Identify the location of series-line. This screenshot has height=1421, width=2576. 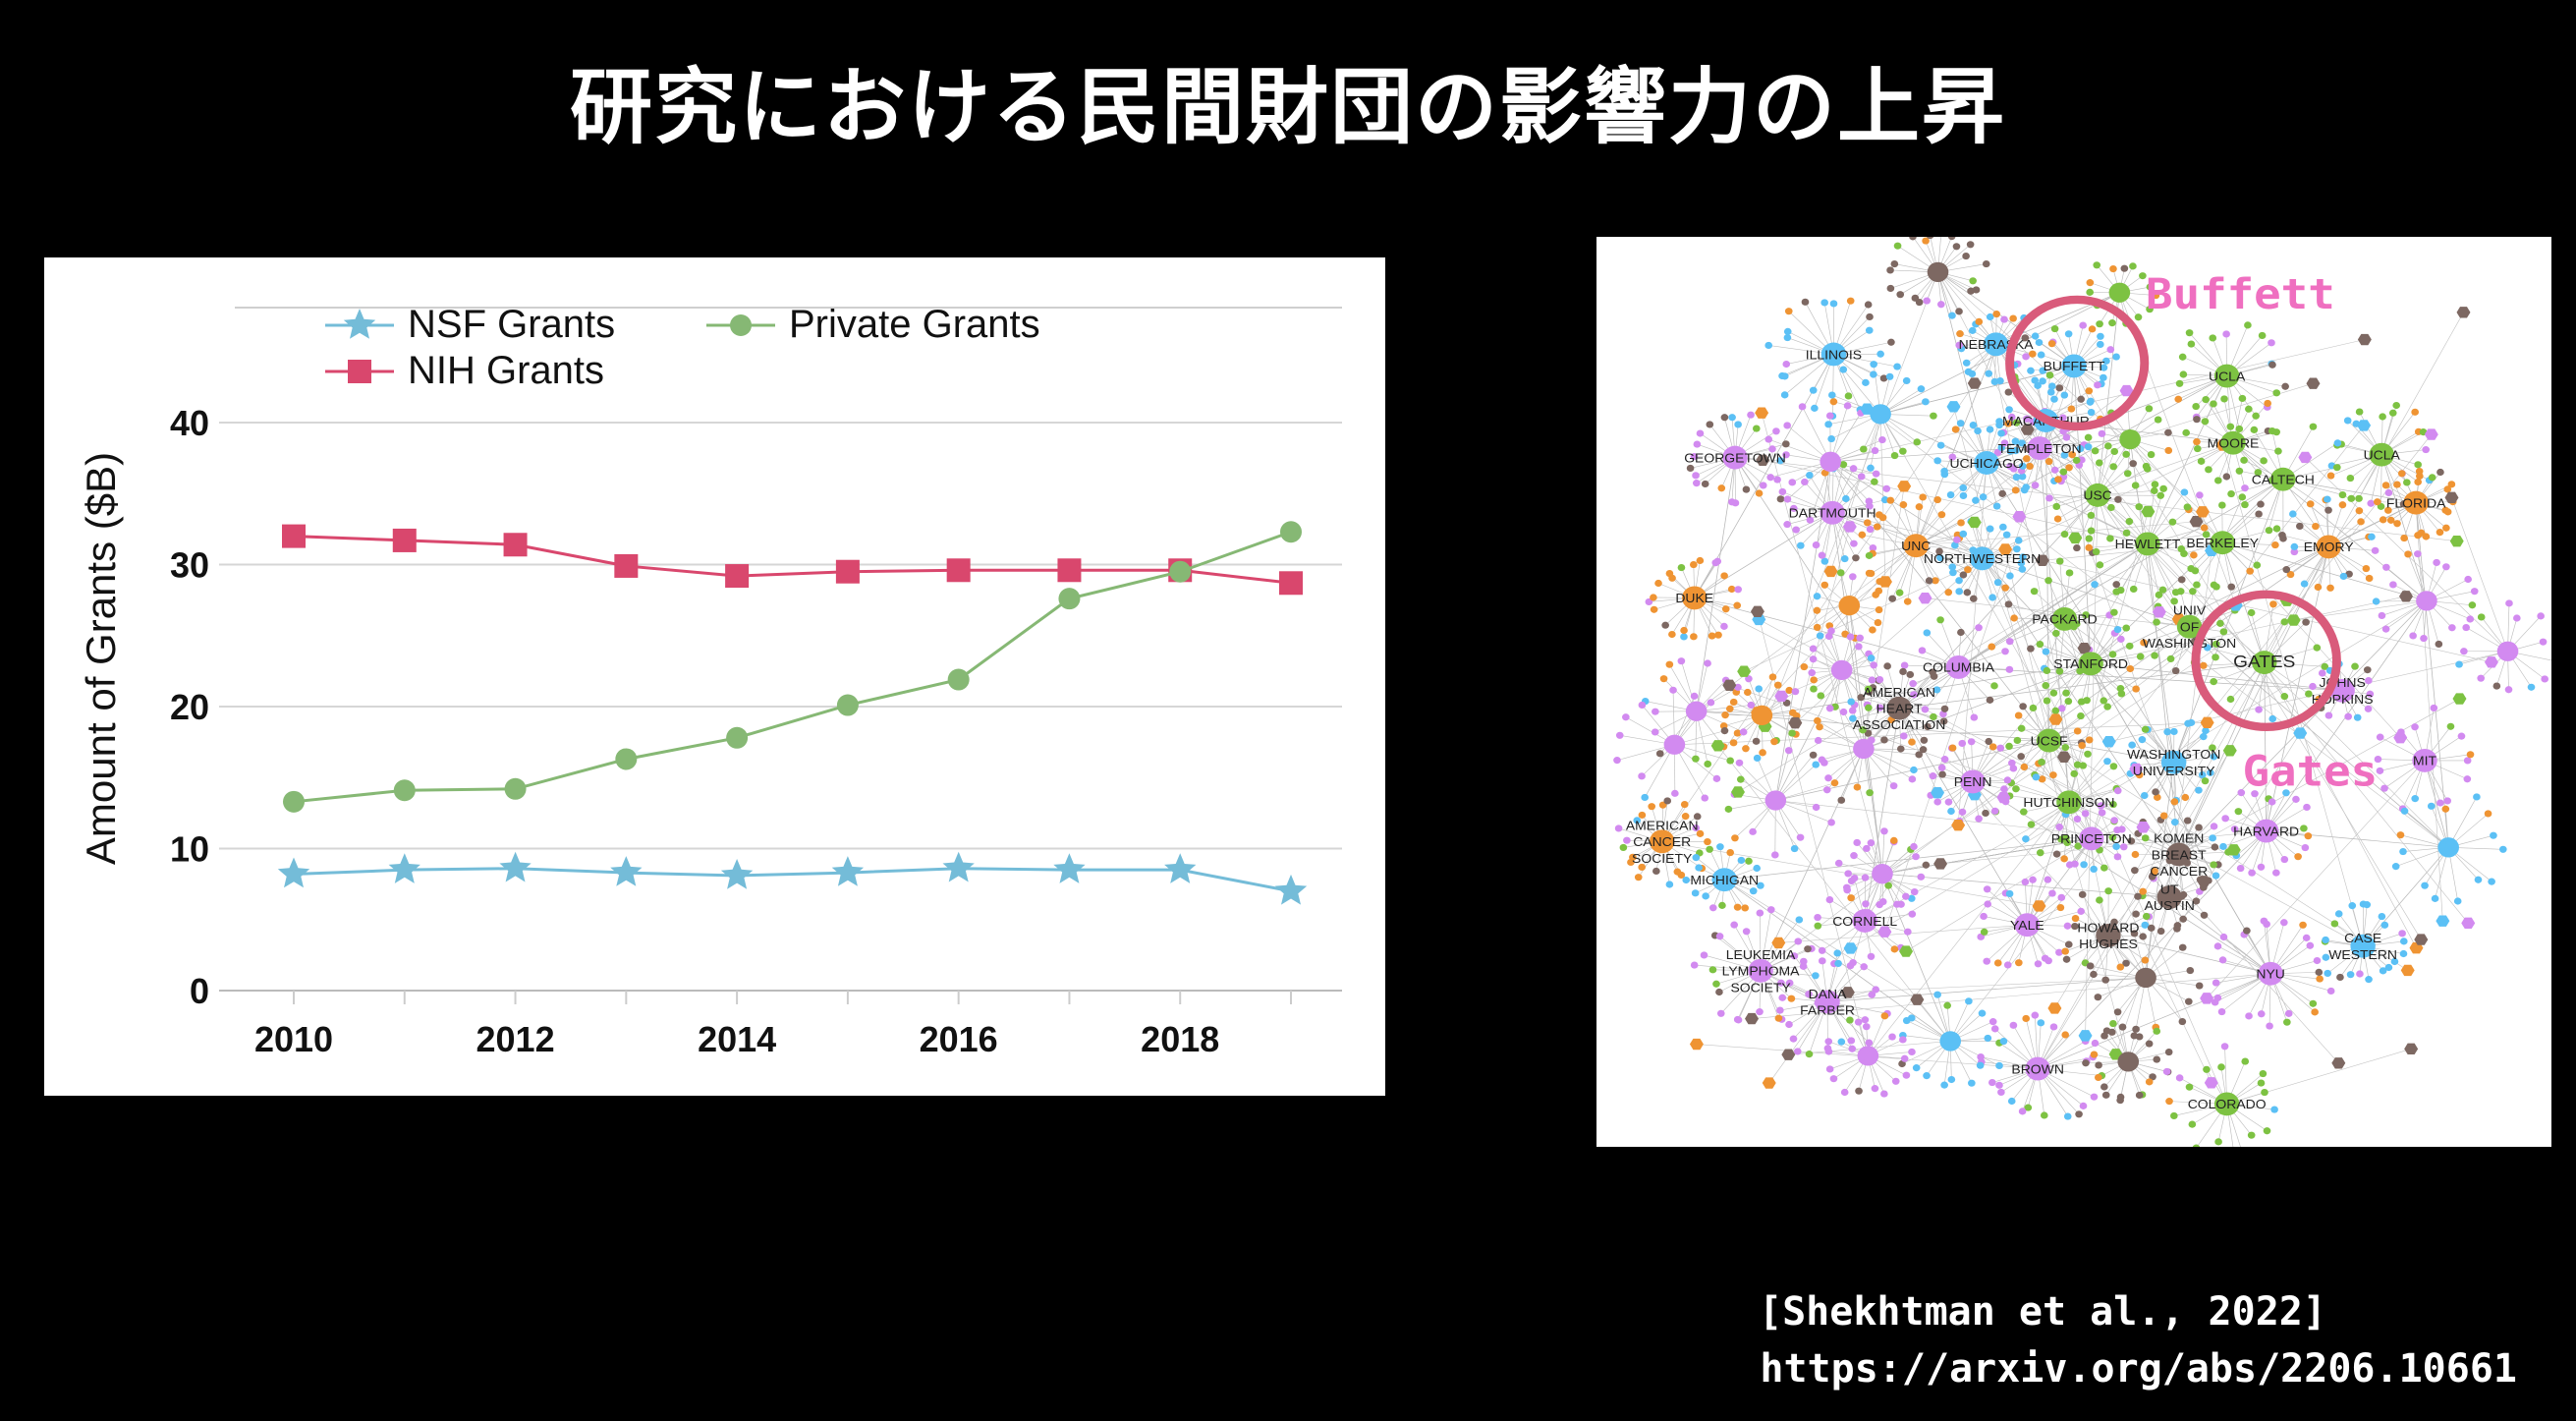
(792, 560).